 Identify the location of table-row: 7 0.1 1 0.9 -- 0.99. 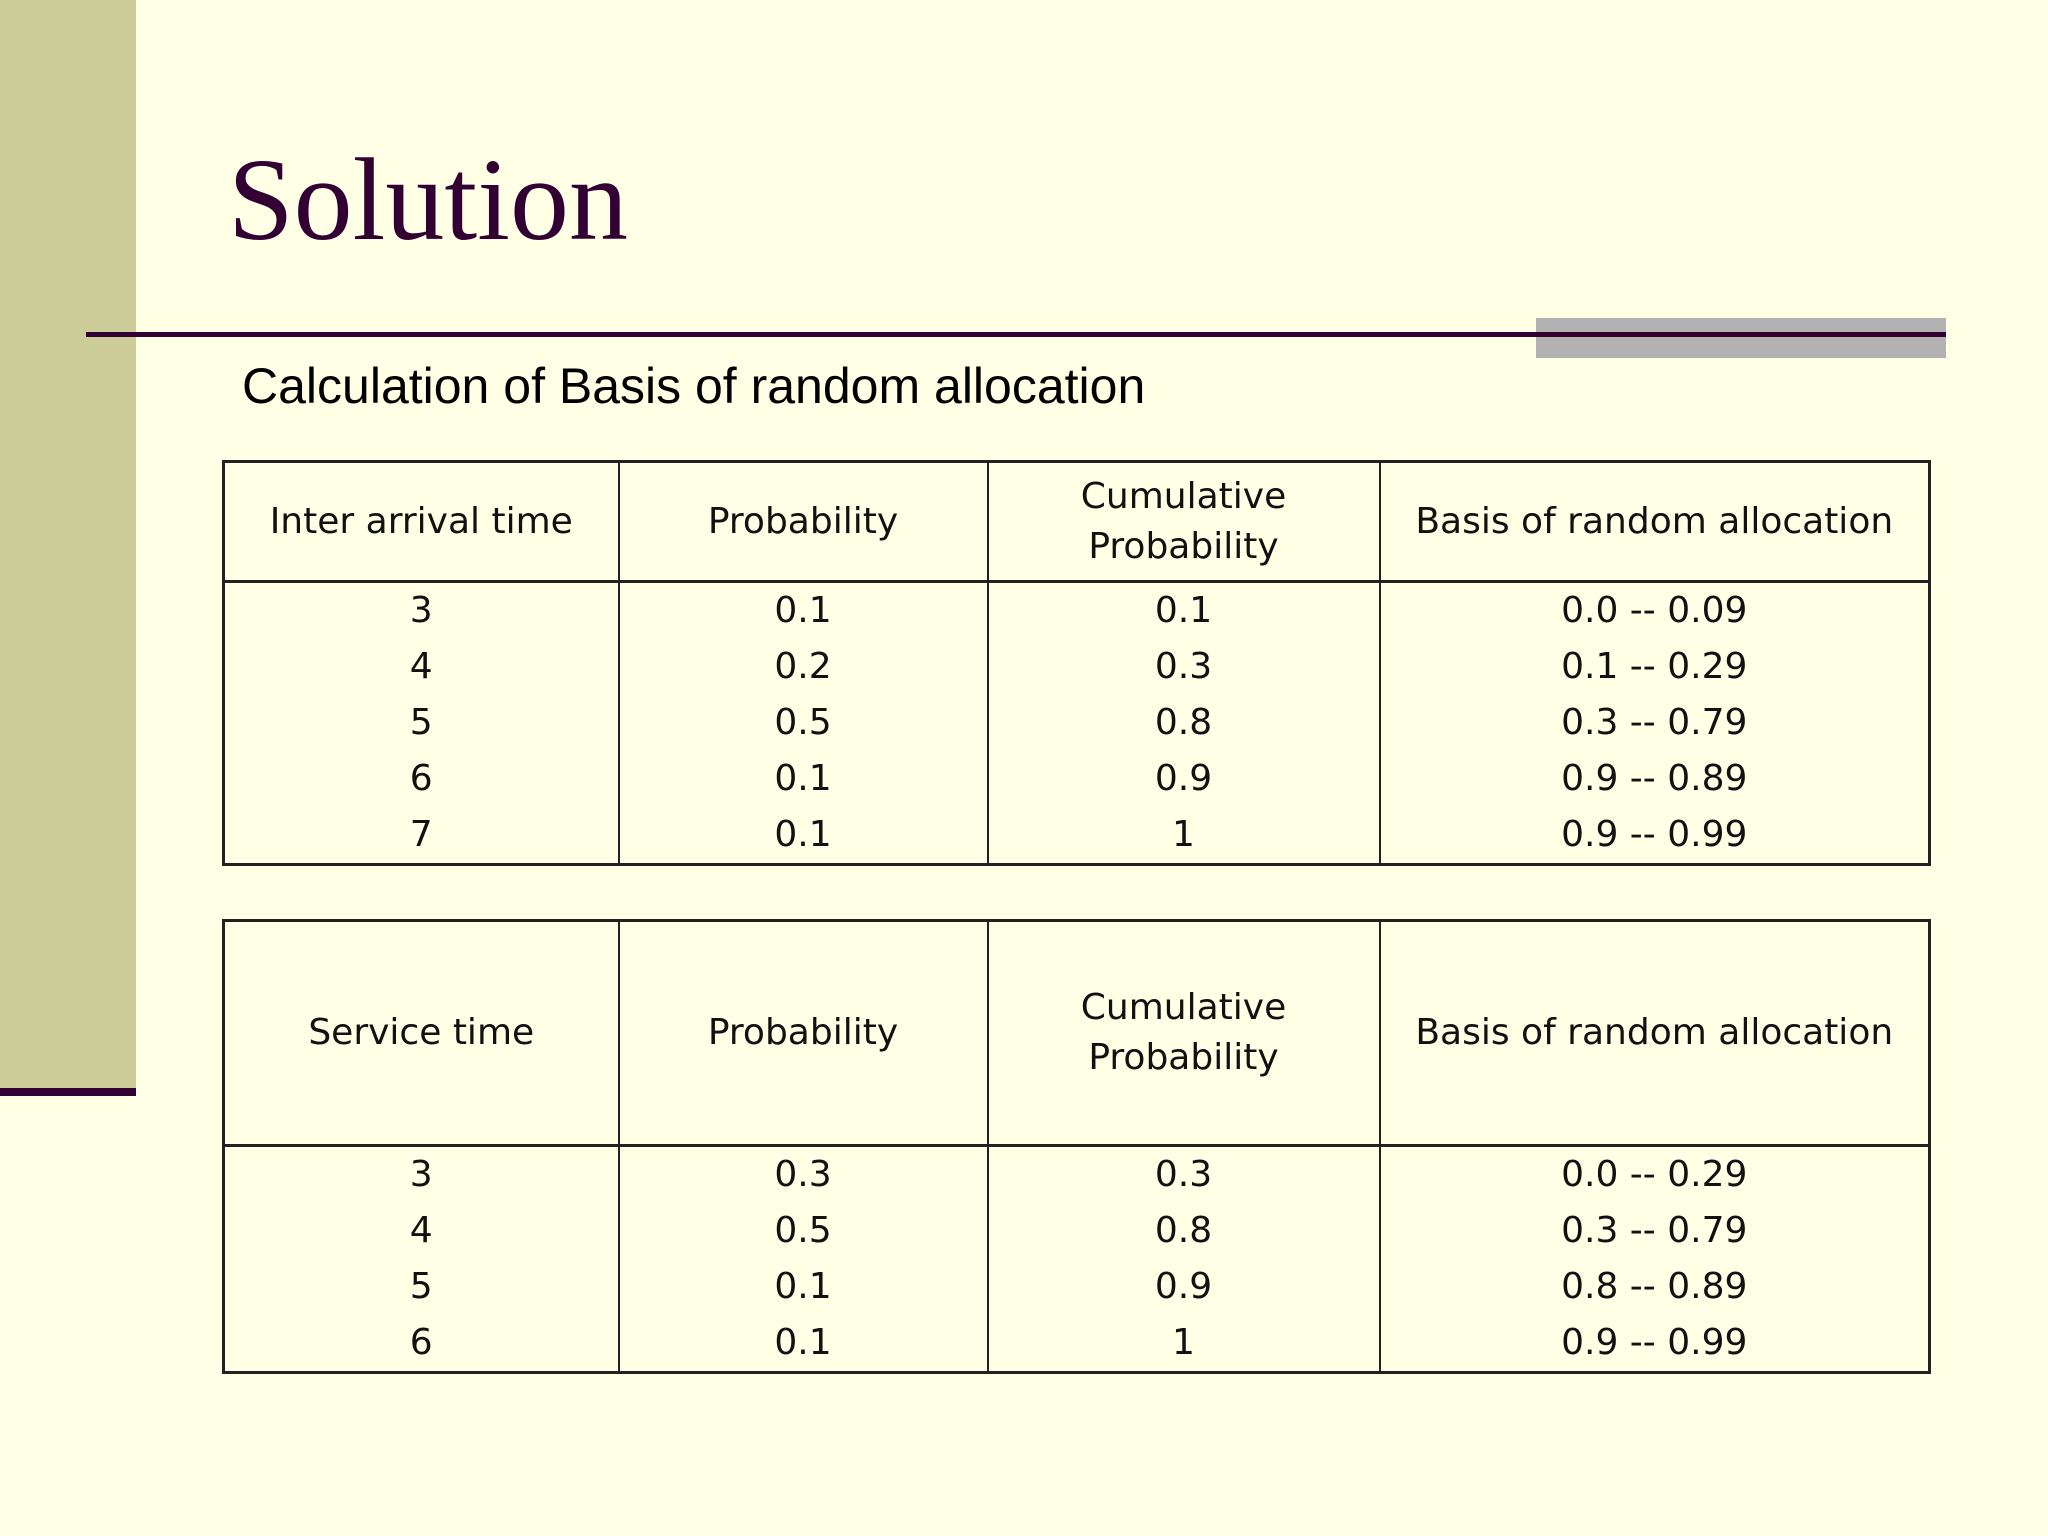
(1076, 836).